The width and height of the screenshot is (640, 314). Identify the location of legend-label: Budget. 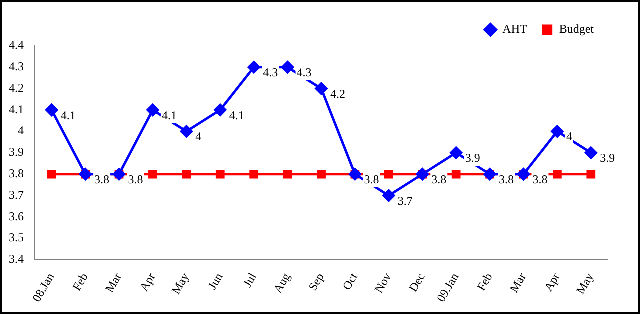
(577, 29).